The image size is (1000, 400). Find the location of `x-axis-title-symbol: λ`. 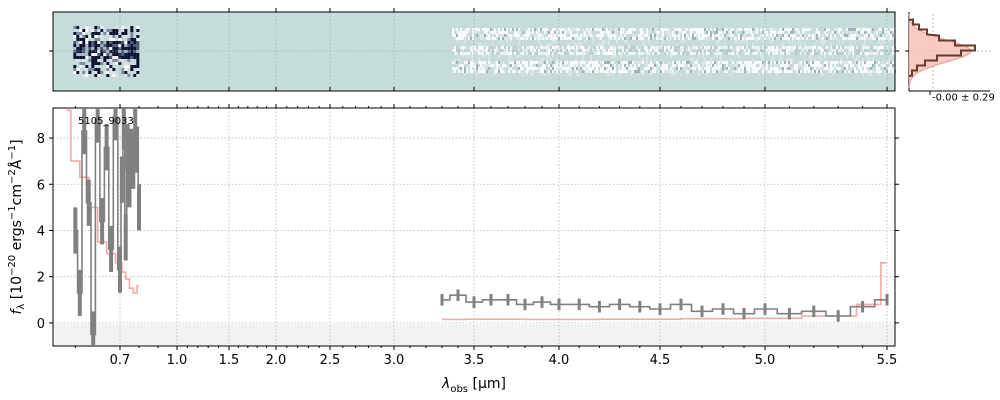

x-axis-title-symbol: λ is located at coordinates (445, 384).